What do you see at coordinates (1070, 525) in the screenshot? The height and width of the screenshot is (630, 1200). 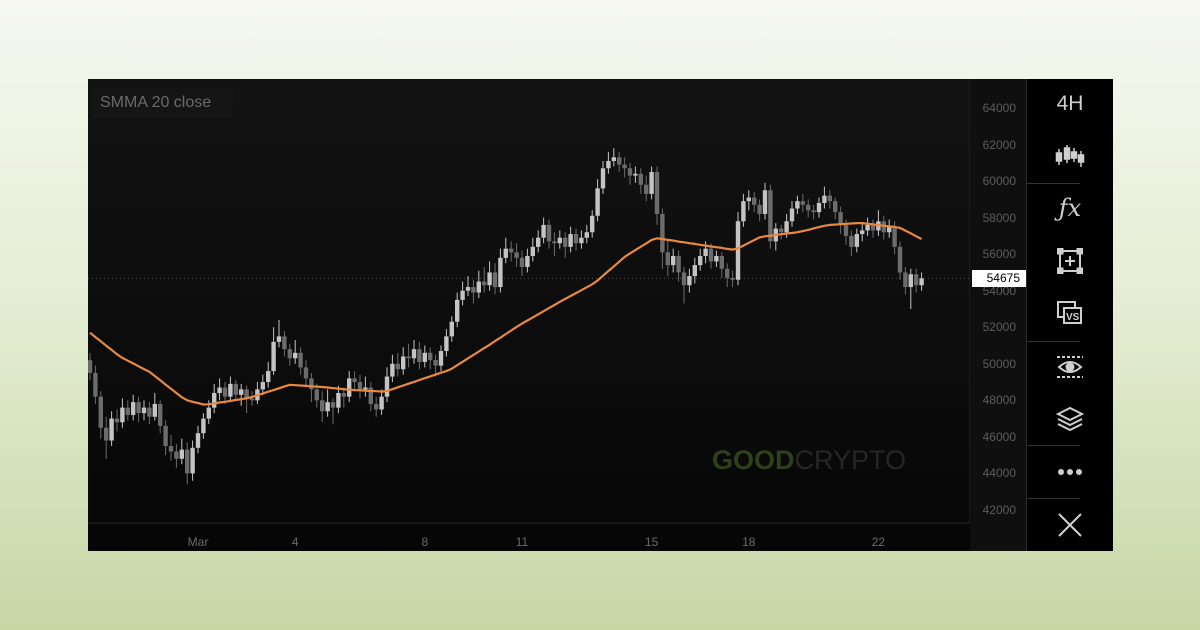 I see `close-button` at bounding box center [1070, 525].